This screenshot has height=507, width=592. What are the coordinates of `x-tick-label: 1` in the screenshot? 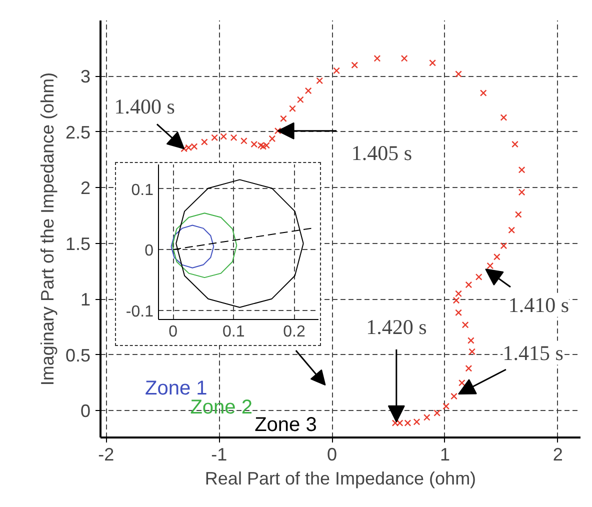 It's located at (445, 454).